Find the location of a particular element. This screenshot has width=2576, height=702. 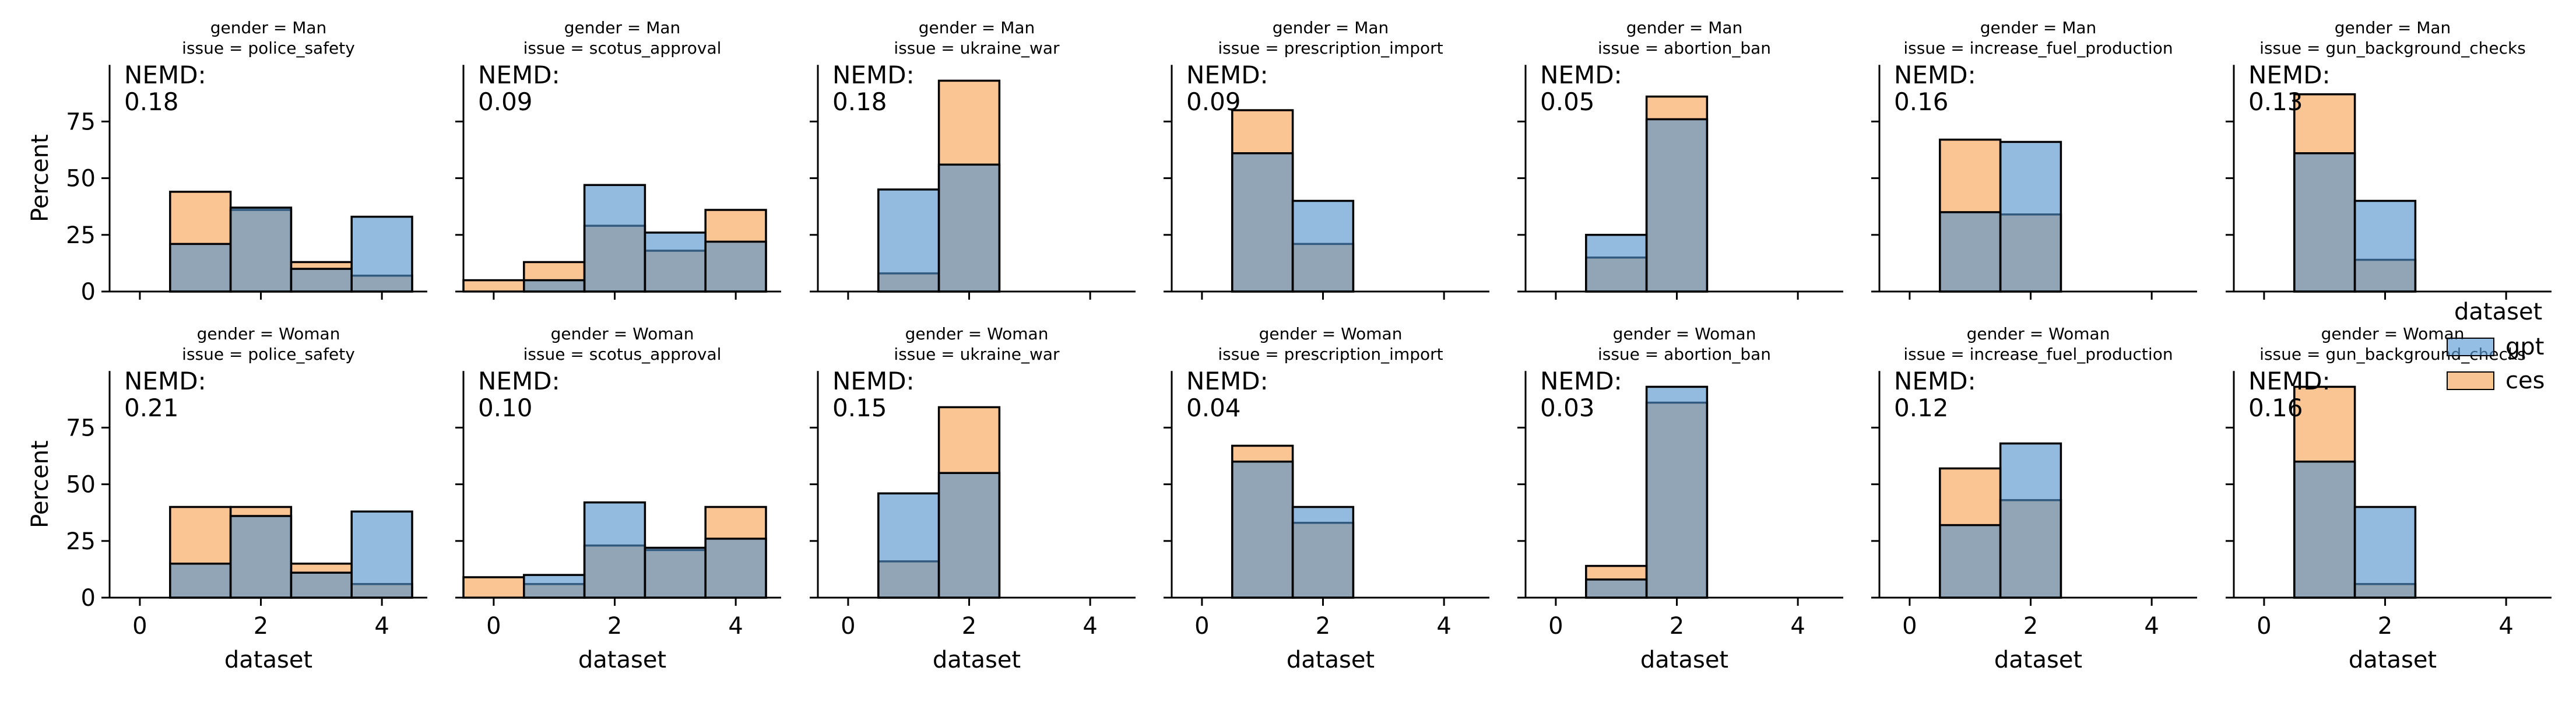

legend-label-gpt: gpt is located at coordinates (2524, 347).